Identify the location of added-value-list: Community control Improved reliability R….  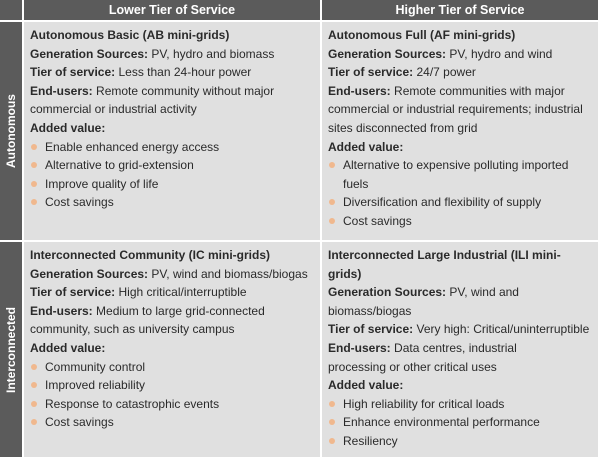
(172, 395).